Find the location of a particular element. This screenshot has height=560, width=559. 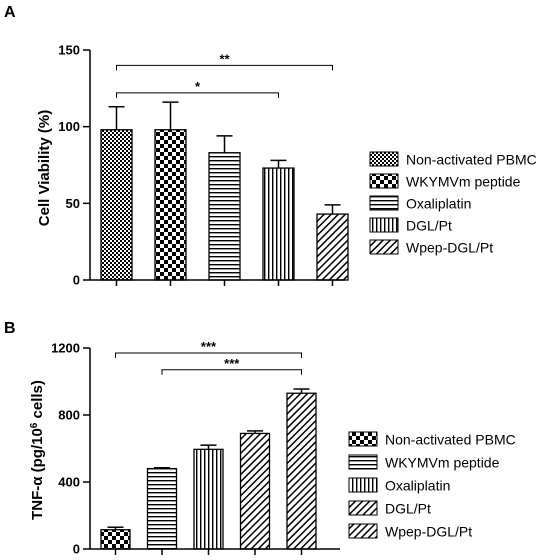

panel-b-legend-label-3: DGL/Pt is located at coordinates (408, 509).